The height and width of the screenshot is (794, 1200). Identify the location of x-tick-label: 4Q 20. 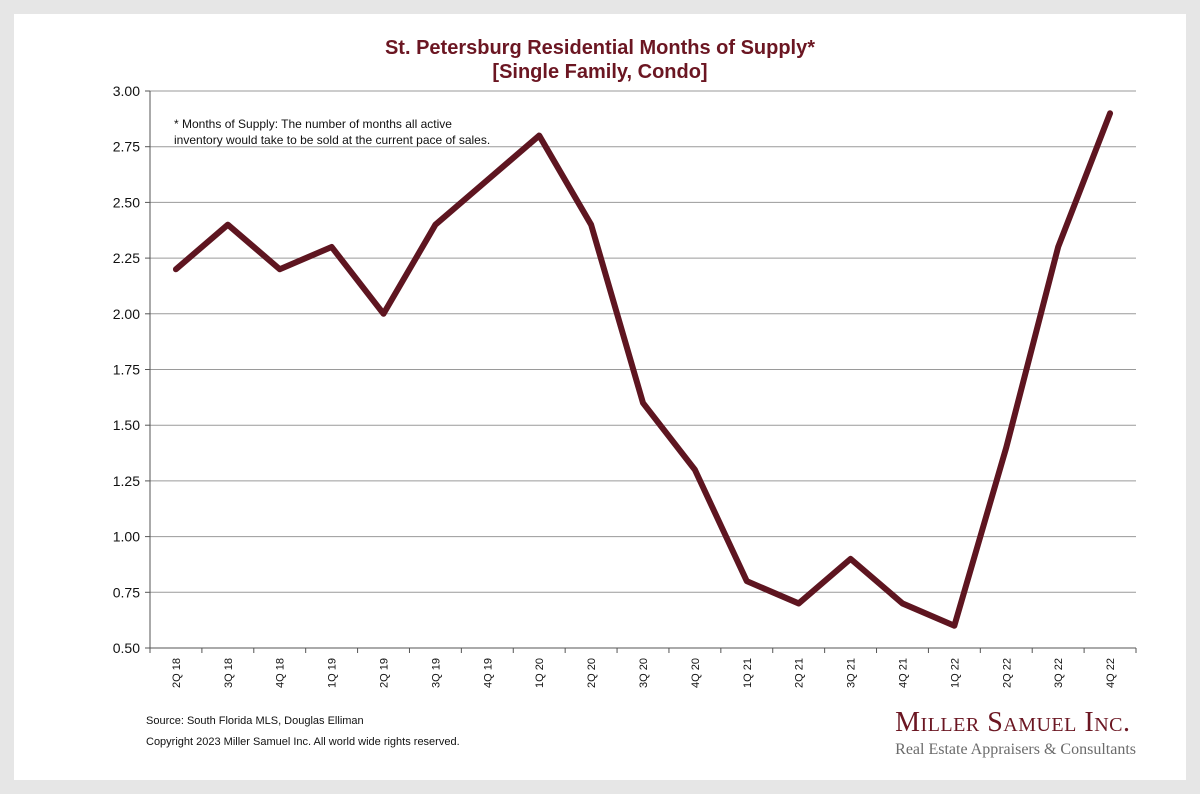
(696, 673).